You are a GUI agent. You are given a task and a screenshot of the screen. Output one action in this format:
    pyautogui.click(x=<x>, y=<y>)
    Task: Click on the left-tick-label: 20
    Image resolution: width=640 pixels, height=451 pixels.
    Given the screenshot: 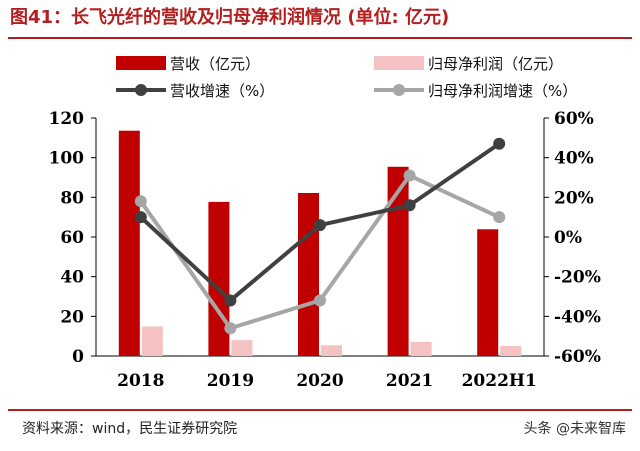 What is the action you would take?
    pyautogui.click(x=72, y=317)
    